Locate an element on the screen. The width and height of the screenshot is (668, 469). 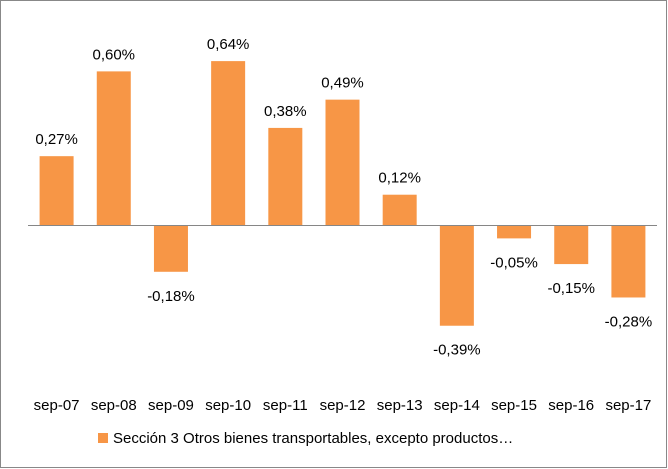
x-tick-label: sep-16 is located at coordinates (571, 405).